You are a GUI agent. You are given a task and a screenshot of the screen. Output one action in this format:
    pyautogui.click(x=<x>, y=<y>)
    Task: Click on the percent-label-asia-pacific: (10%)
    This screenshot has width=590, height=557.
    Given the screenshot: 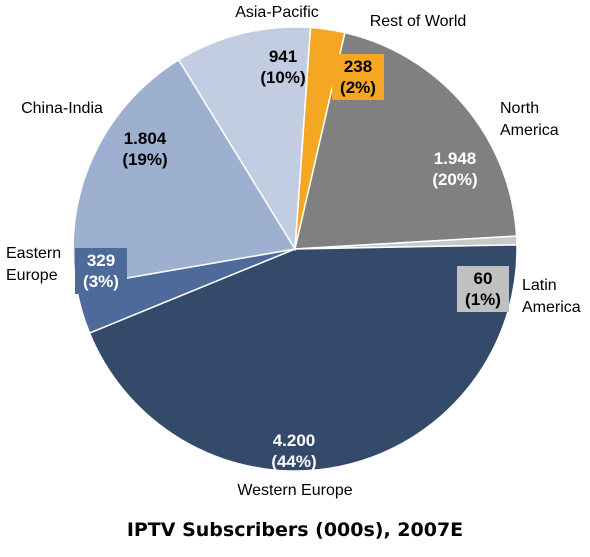 What is the action you would take?
    pyautogui.click(x=282, y=77)
    